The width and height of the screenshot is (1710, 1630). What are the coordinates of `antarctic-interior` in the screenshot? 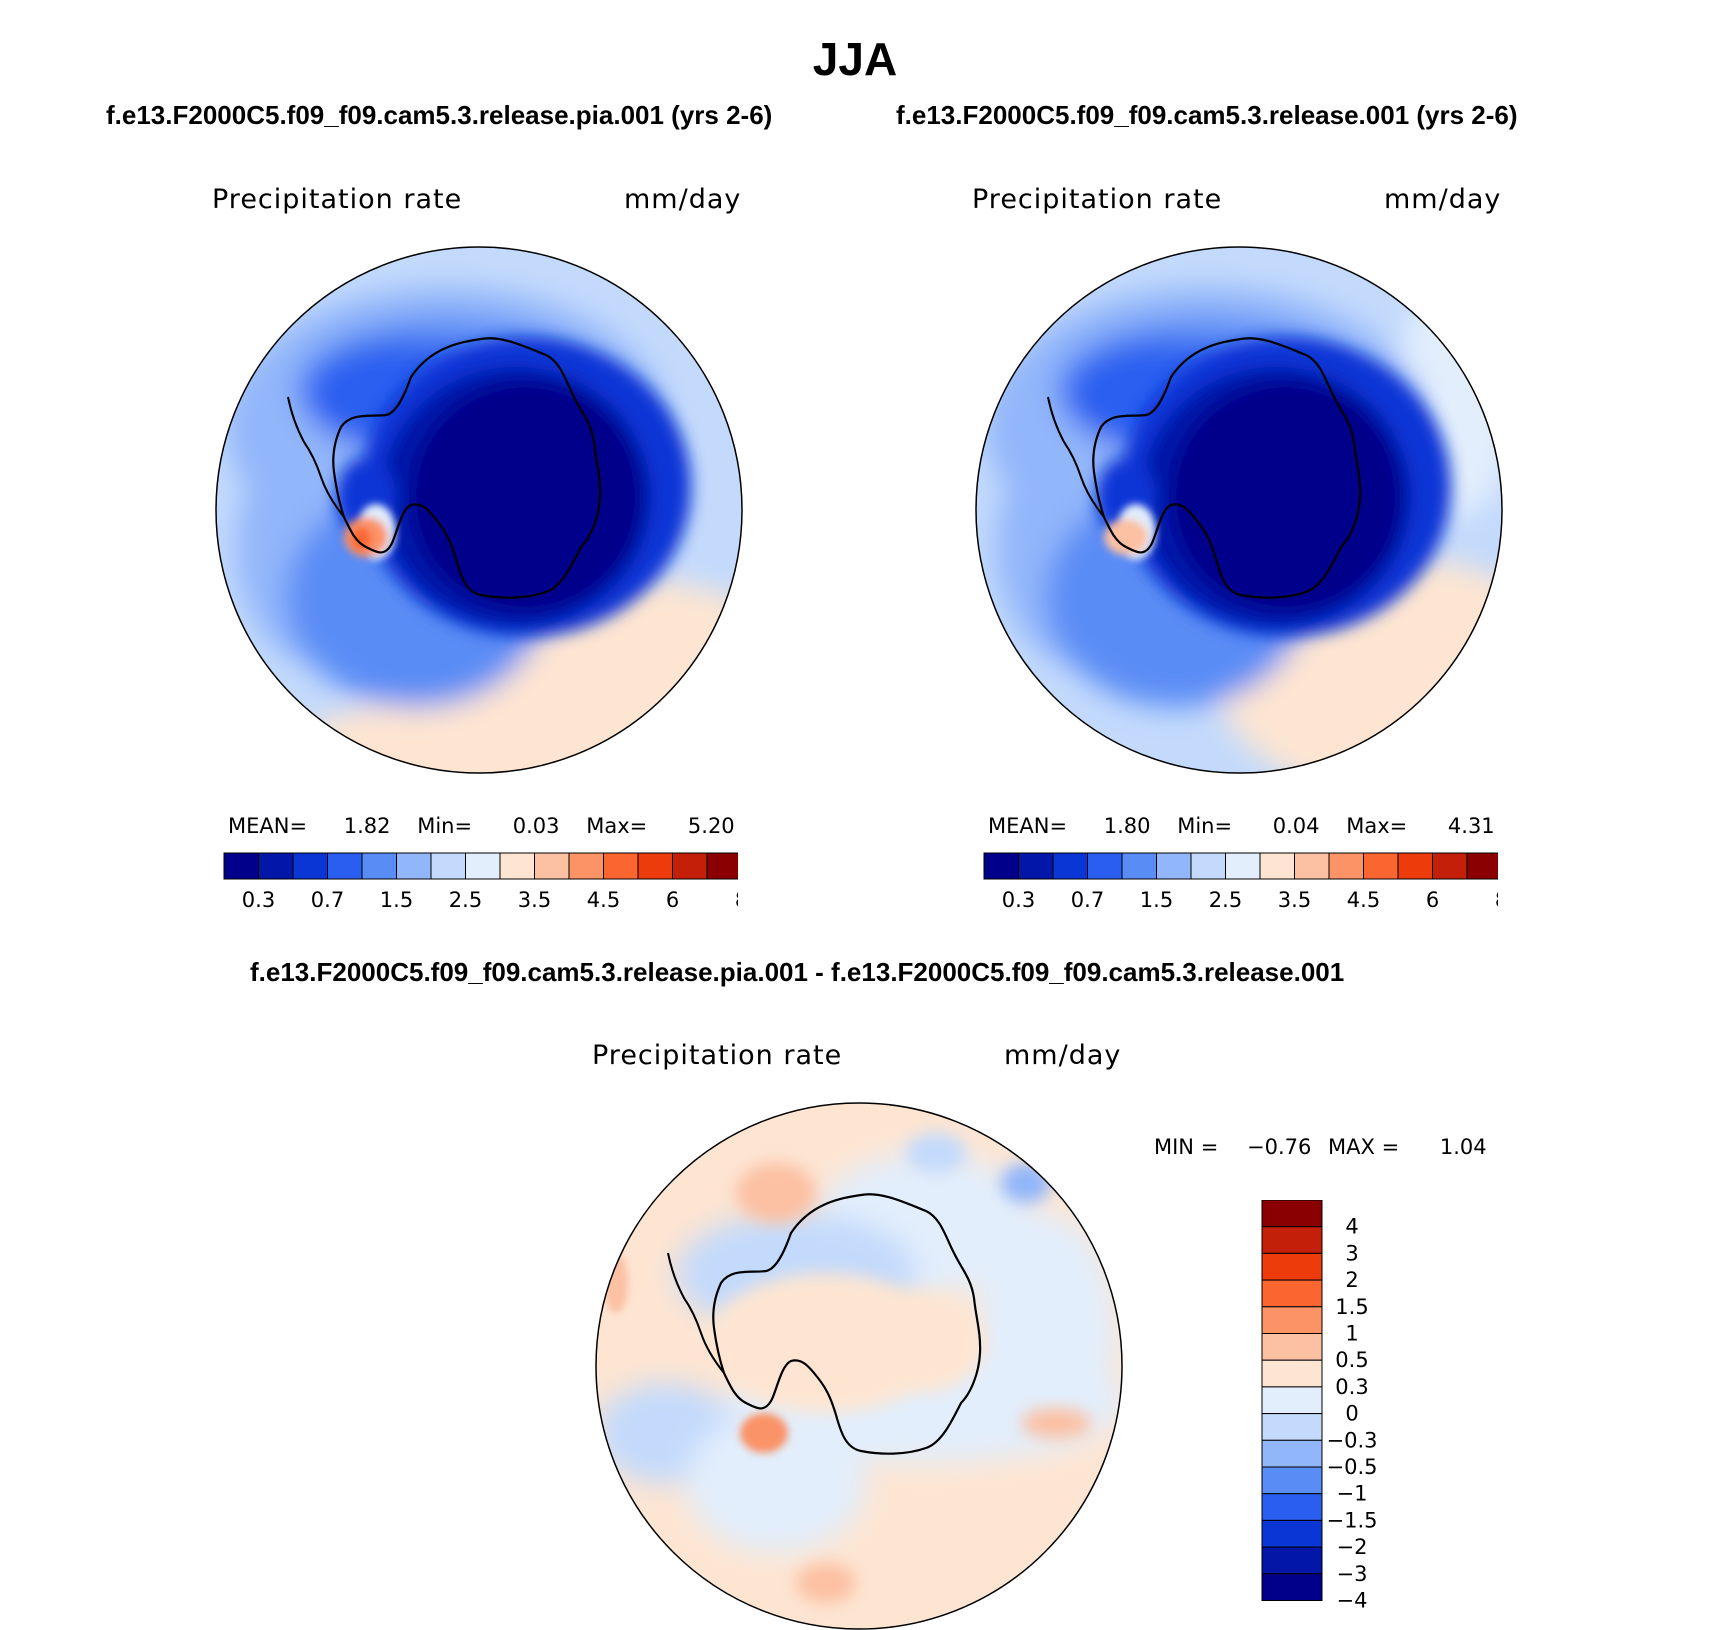 It's located at (526, 497).